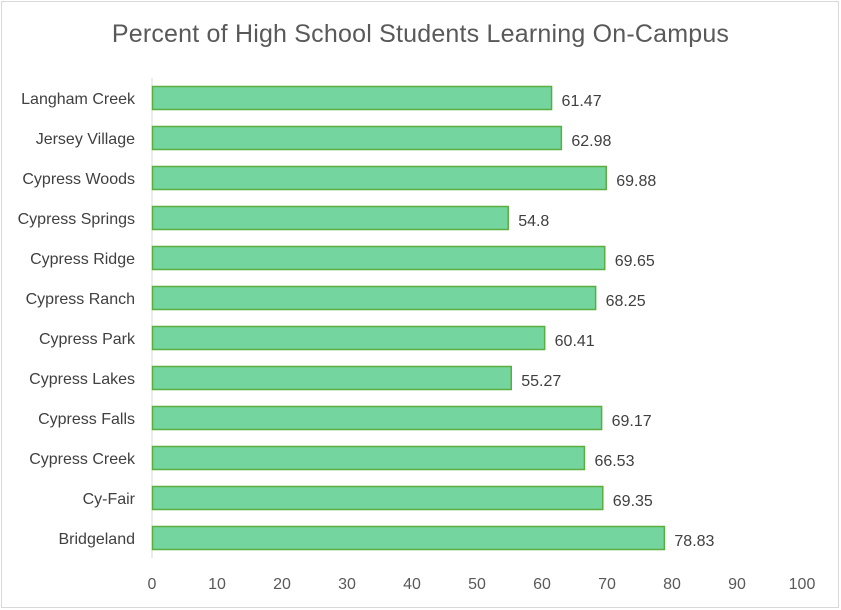  Describe the element at coordinates (591, 141) in the screenshot. I see `data-label: 62.98` at that location.